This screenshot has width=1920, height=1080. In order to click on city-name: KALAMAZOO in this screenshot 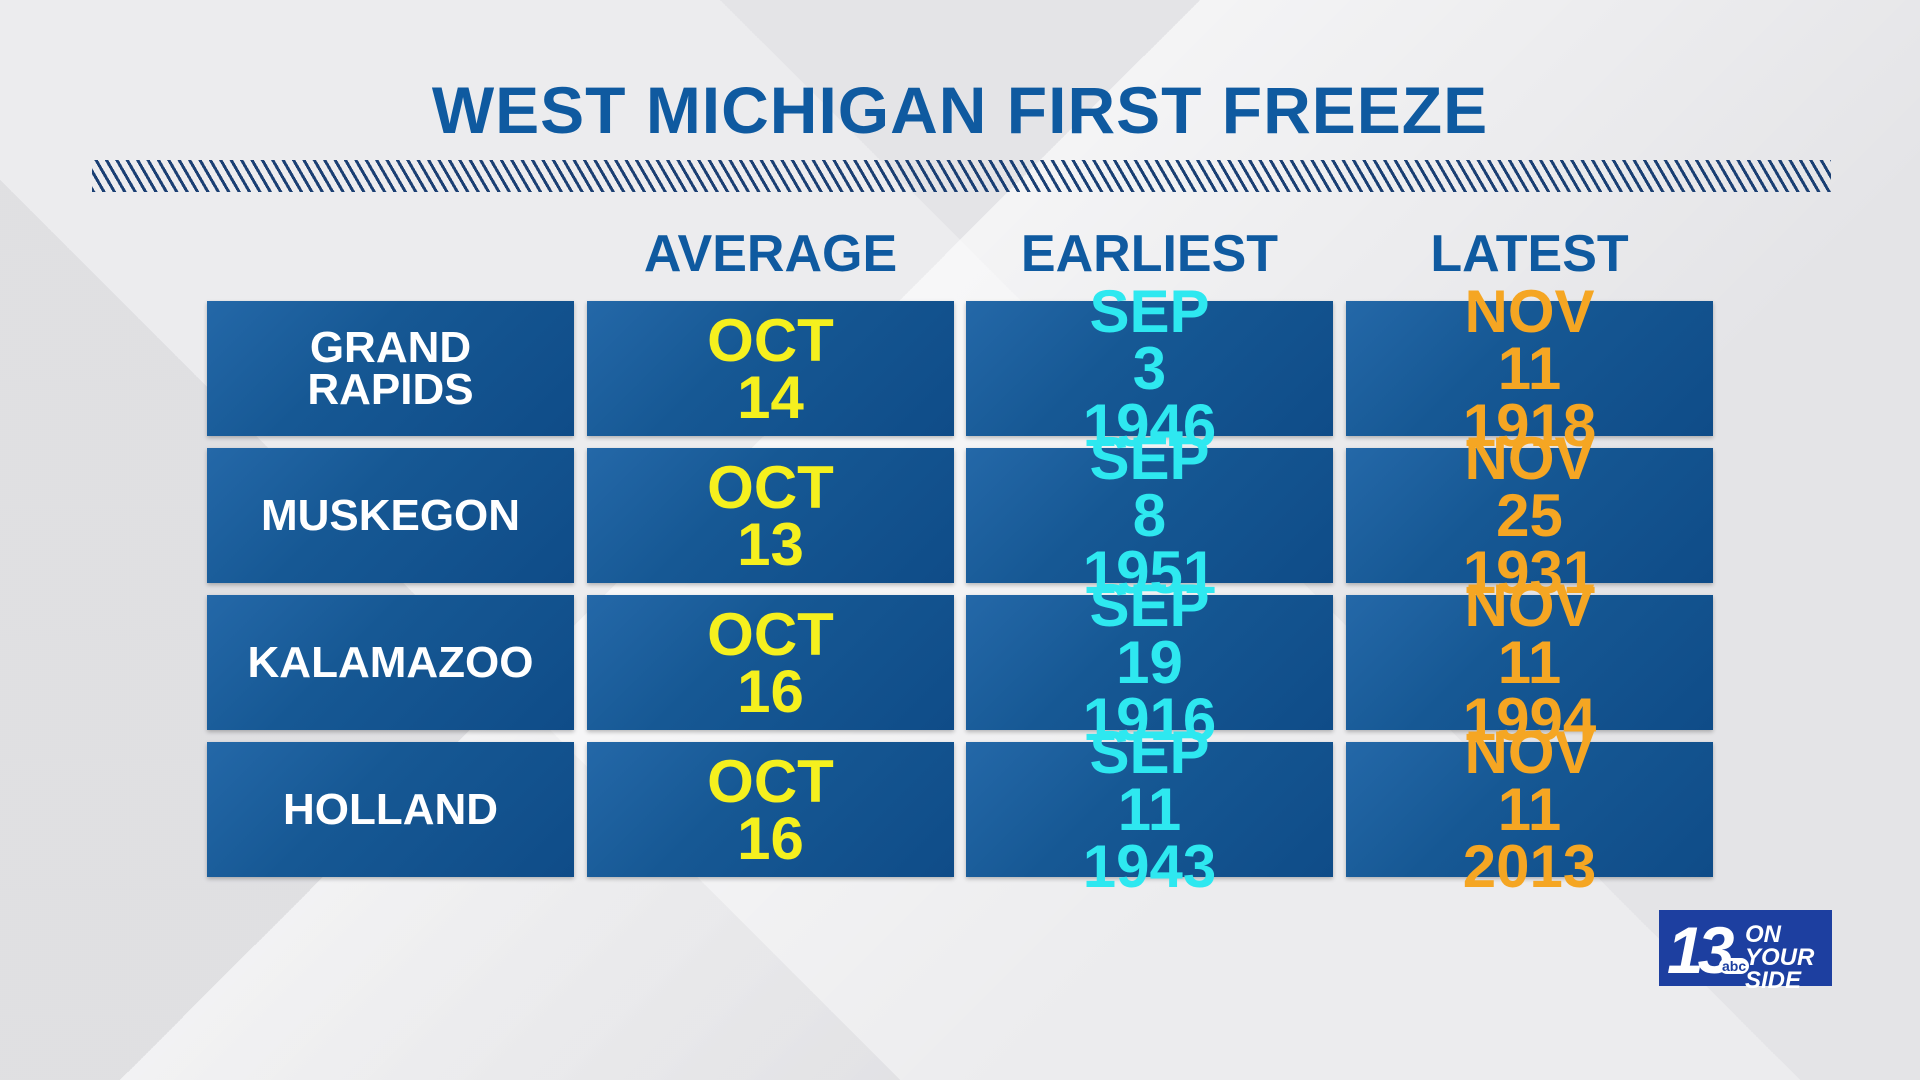, I will do `click(390, 662)`.